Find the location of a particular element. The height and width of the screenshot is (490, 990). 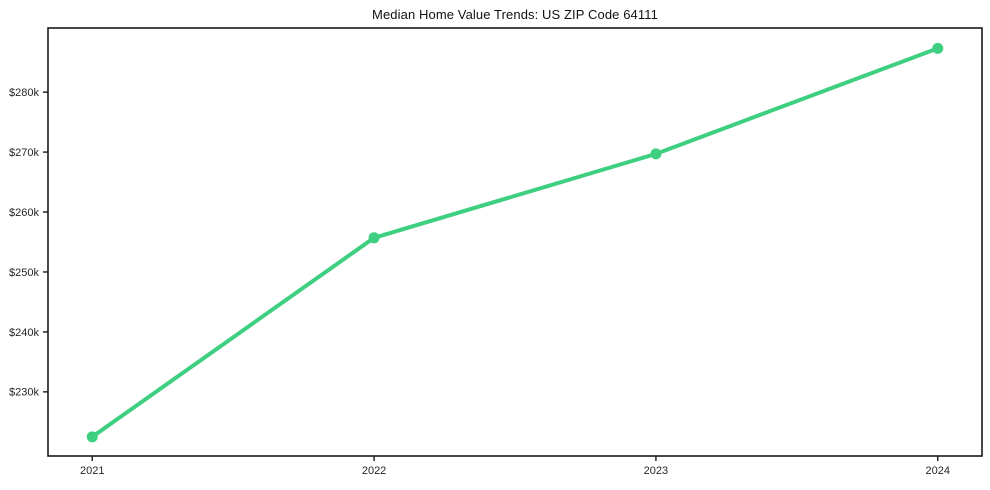

data-point-2021 is located at coordinates (92, 437).